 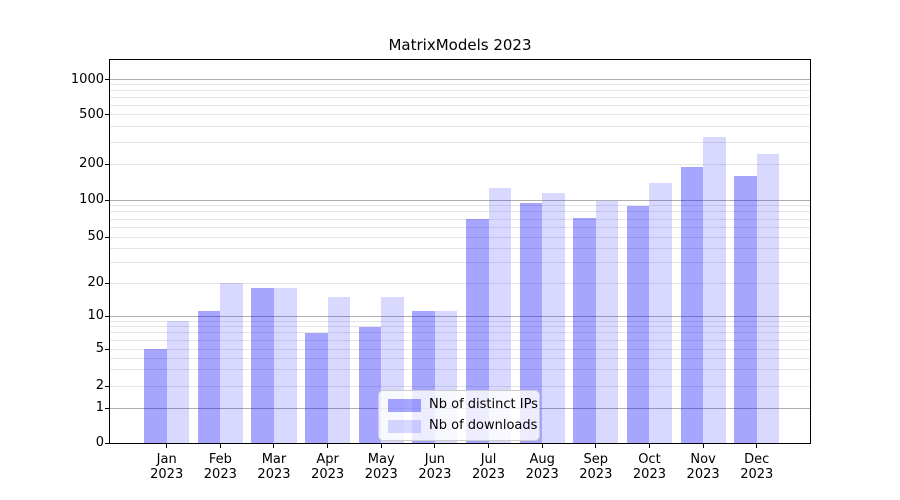 What do you see at coordinates (220, 459) in the screenshot?
I see `x-tick-month: Feb` at bounding box center [220, 459].